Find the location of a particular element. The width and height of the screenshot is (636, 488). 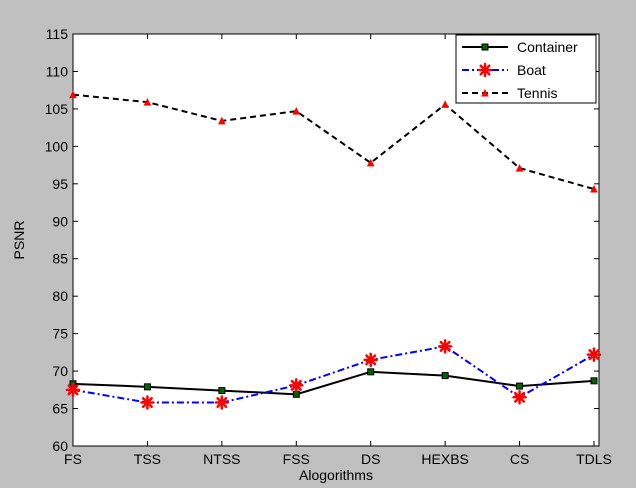

x-tick-label: TDLS is located at coordinates (594, 459).